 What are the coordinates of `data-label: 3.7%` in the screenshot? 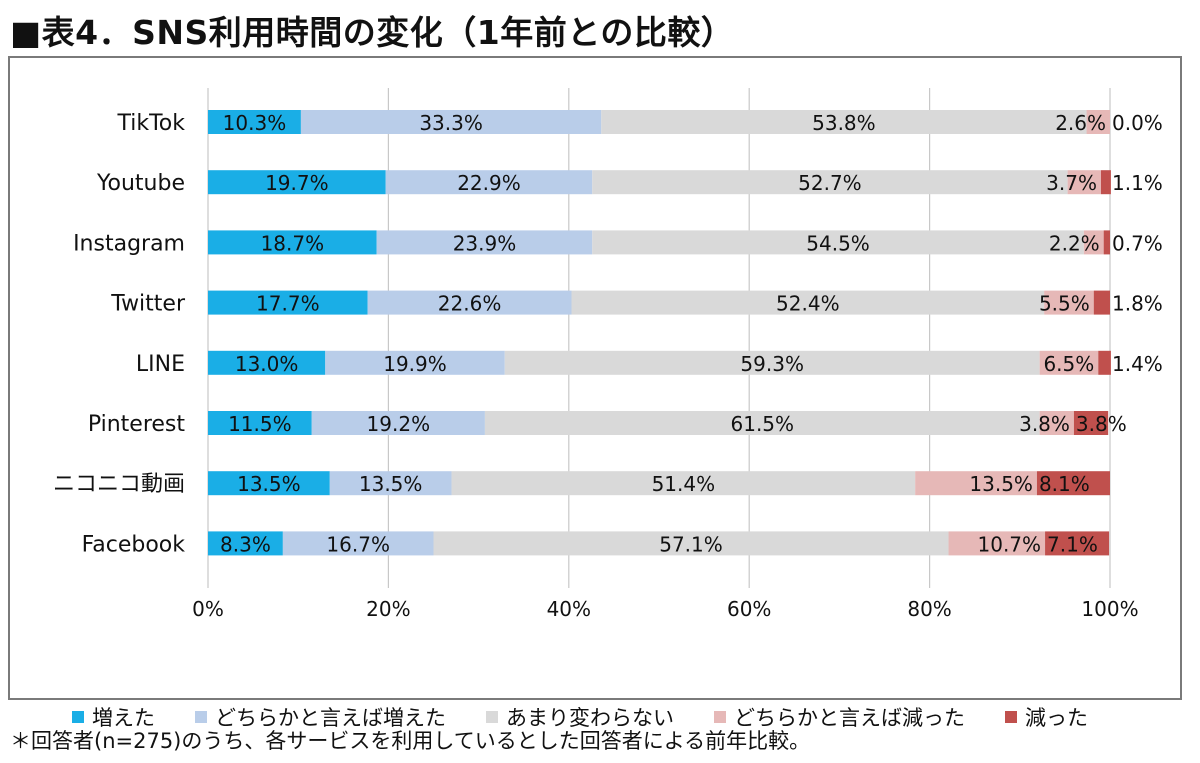 It's located at (1071, 183).